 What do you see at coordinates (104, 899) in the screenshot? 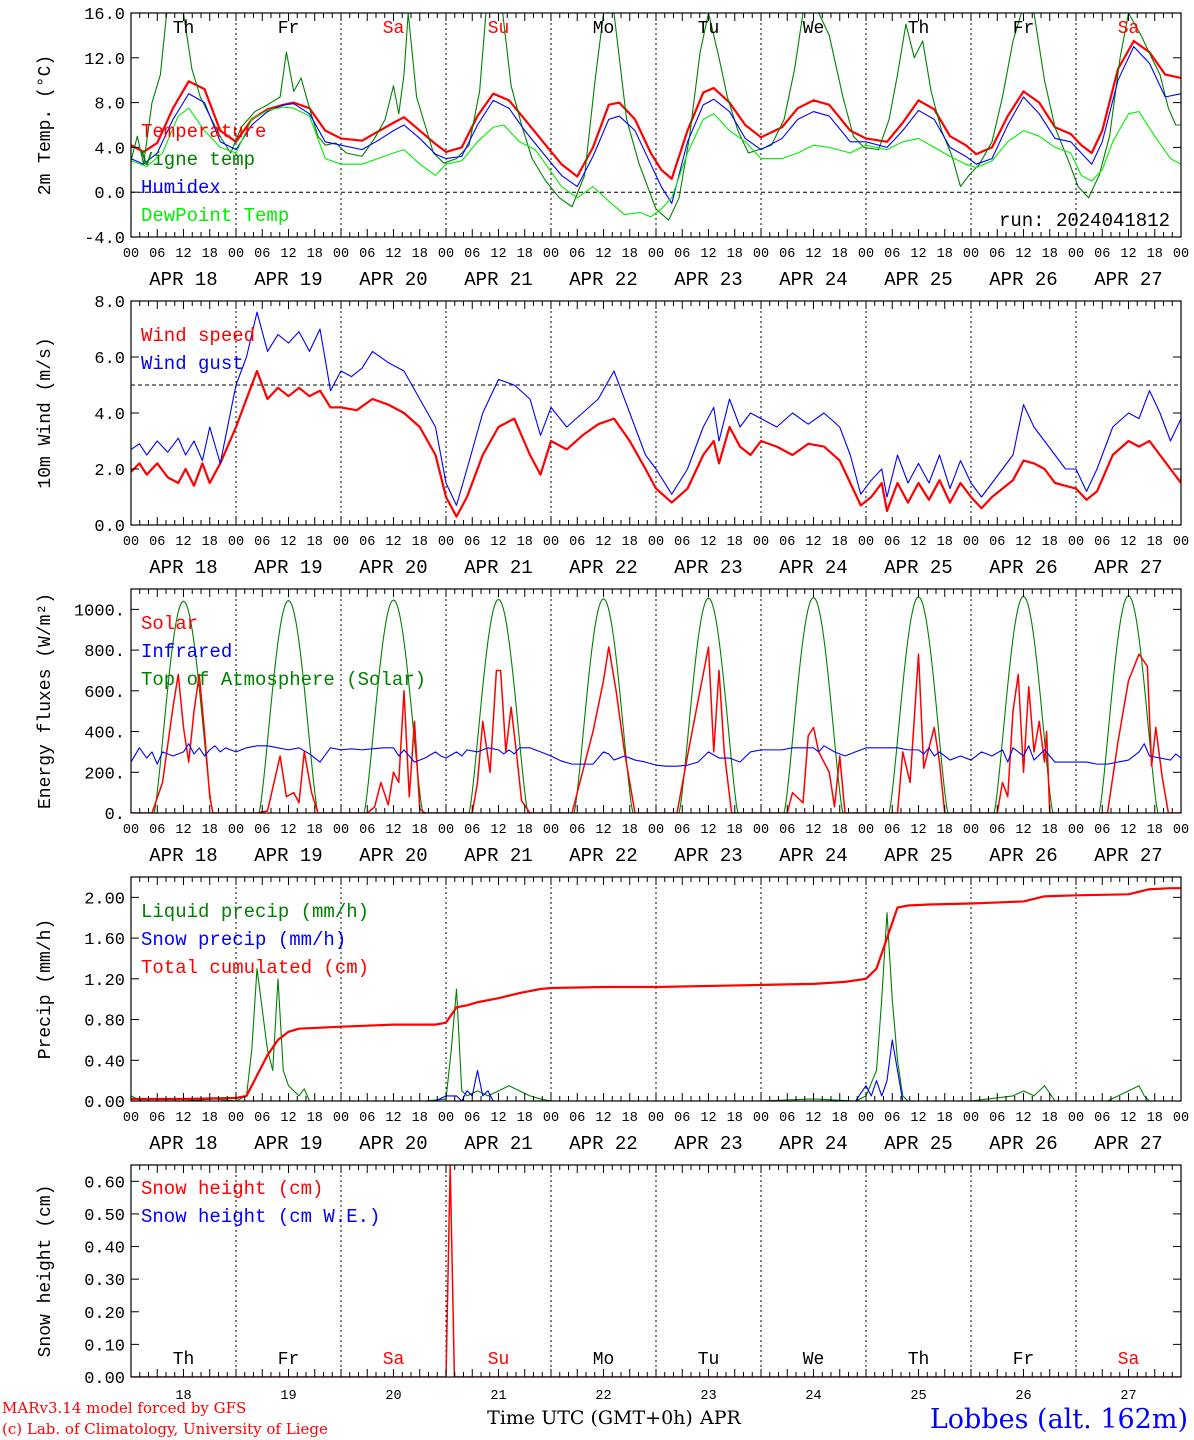
I see `y-tick-label: 2.00` at bounding box center [104, 899].